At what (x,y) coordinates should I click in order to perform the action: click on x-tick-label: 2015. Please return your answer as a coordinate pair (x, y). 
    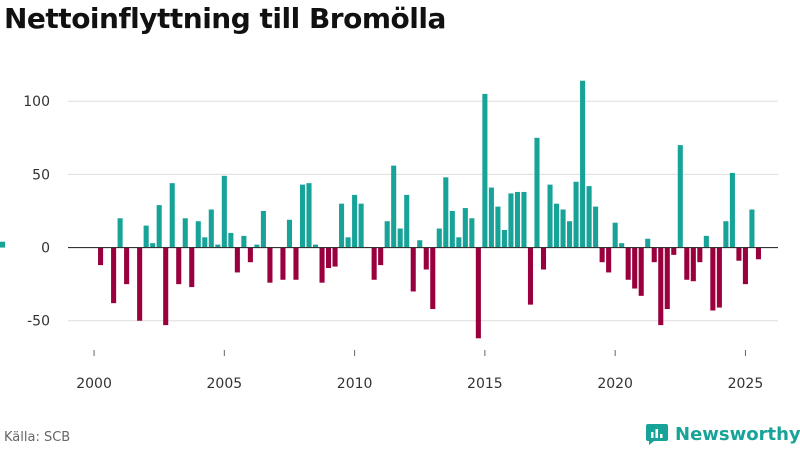
    Looking at the image, I should click on (485, 384).